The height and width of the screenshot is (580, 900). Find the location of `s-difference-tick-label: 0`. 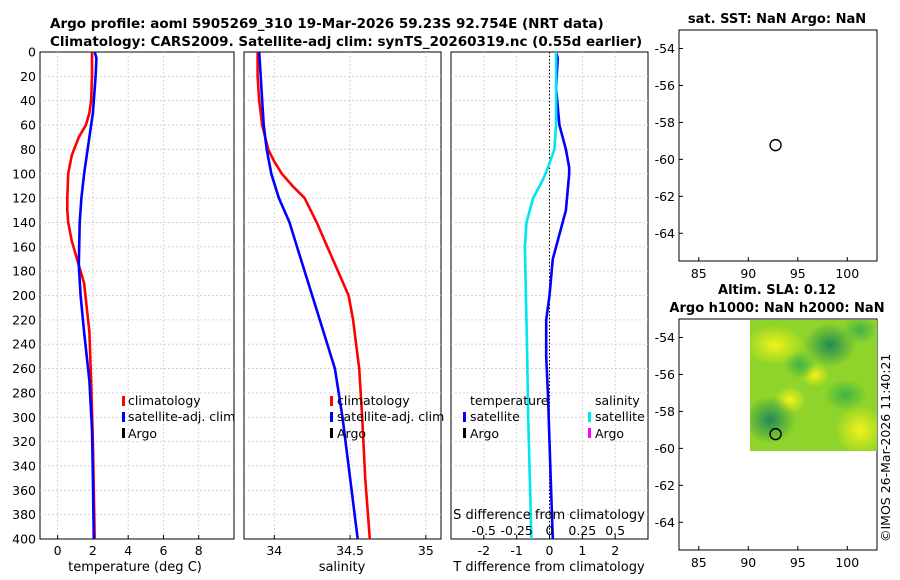

s-difference-tick-label: 0 is located at coordinates (550, 530).